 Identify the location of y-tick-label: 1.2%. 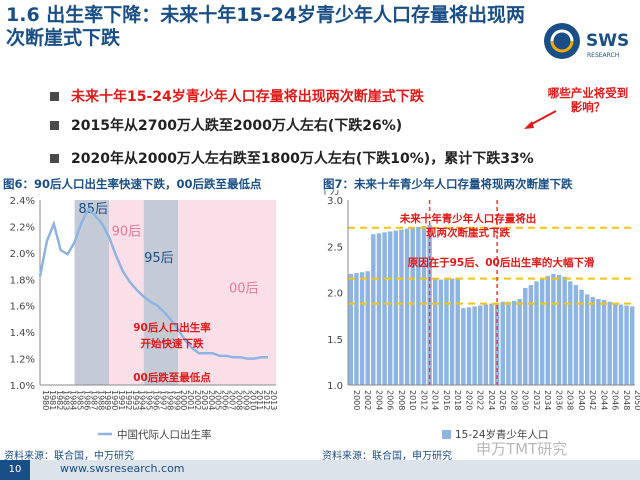
(22, 360).